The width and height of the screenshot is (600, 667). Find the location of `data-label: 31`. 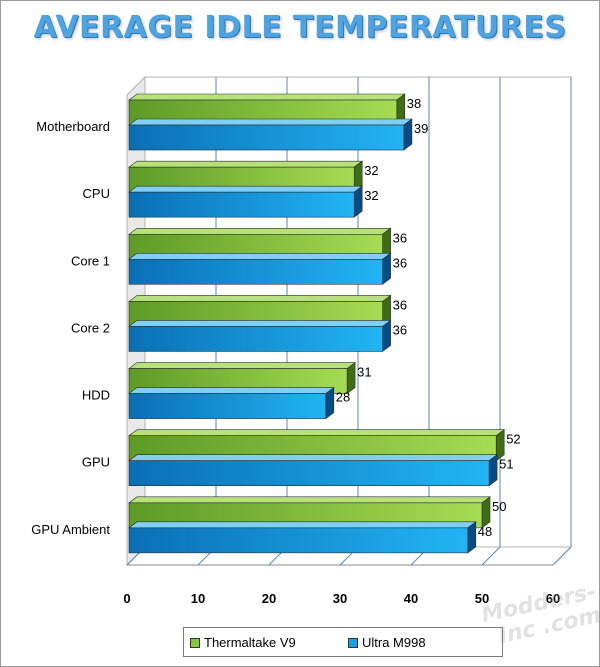

data-label: 31 is located at coordinates (364, 372).